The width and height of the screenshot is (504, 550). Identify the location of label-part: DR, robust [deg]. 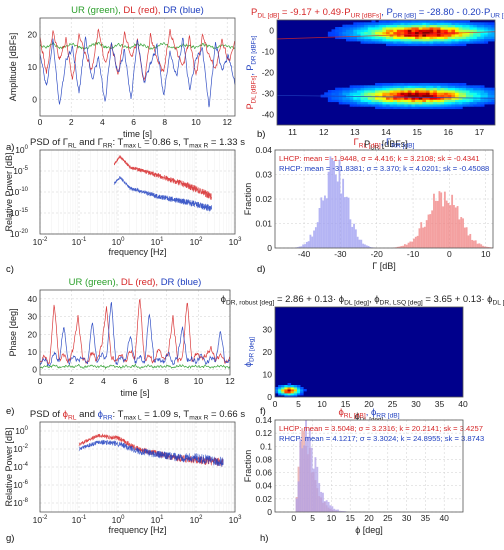
(250, 303).